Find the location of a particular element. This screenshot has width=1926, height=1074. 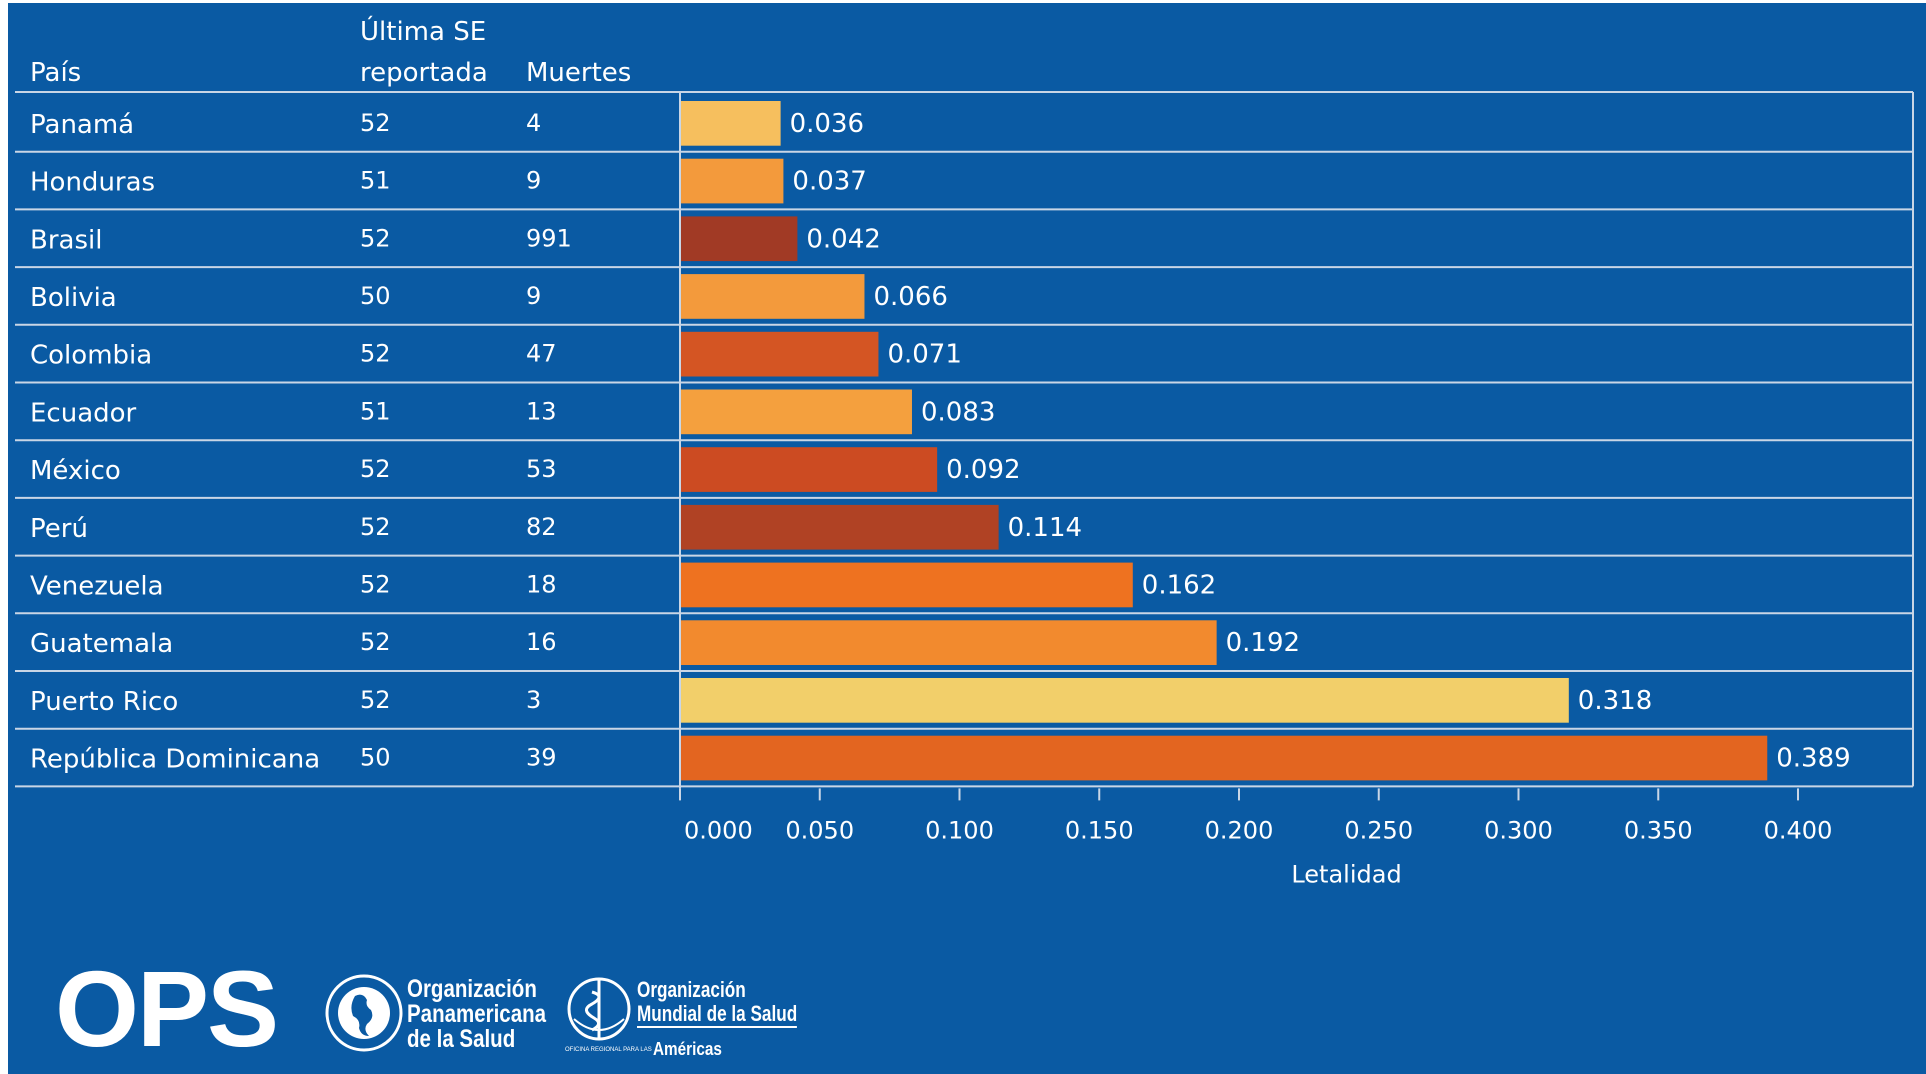

deaths-value: 47 is located at coordinates (541, 354).